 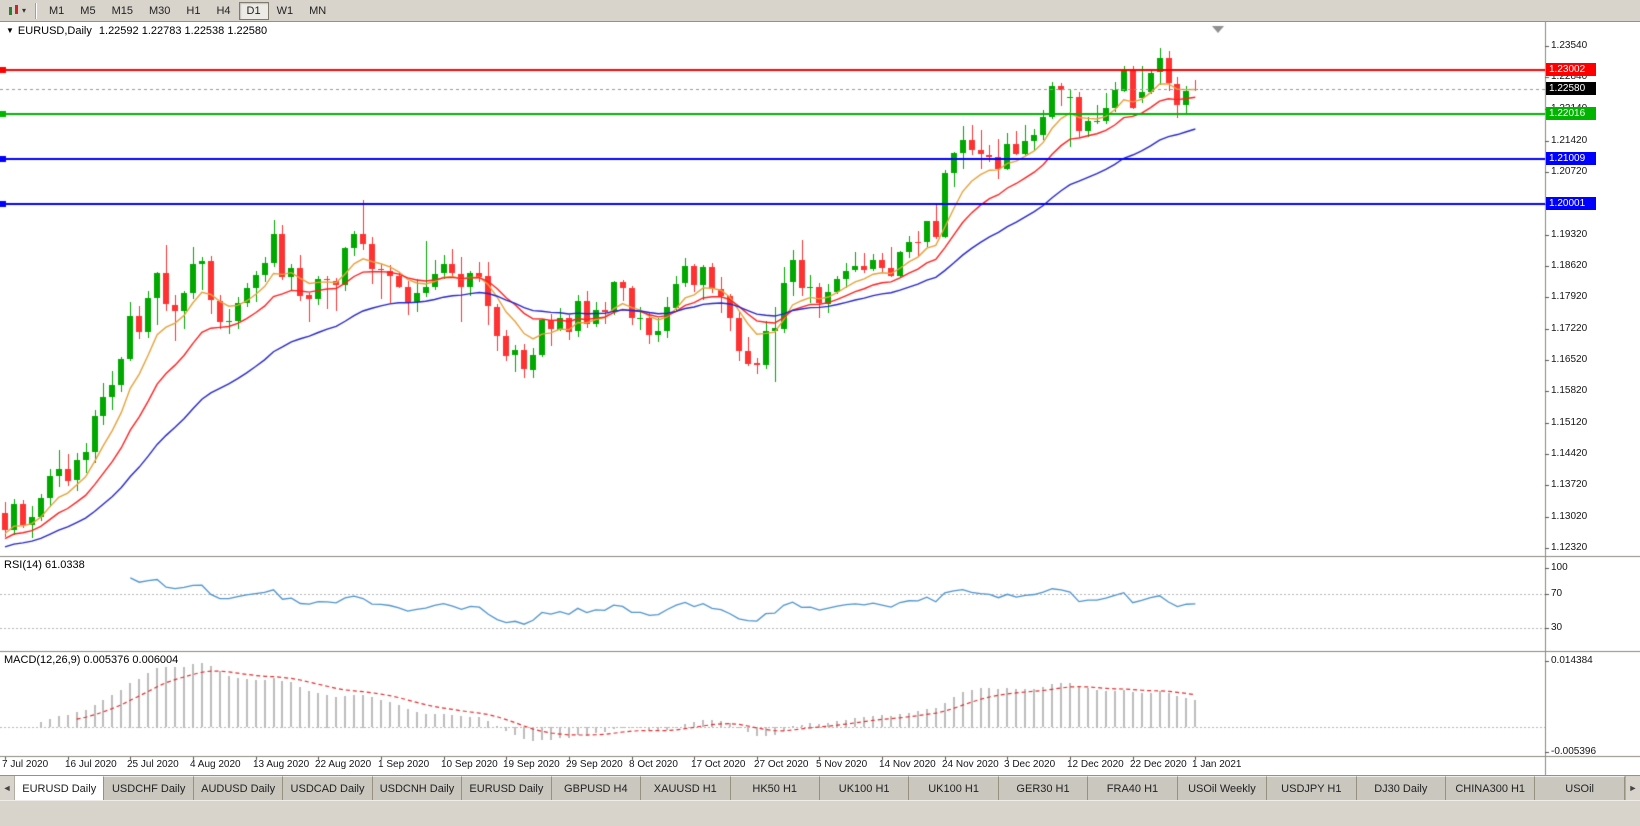 I want to click on right-arrow-icon: ►, so click(x=1633, y=788).